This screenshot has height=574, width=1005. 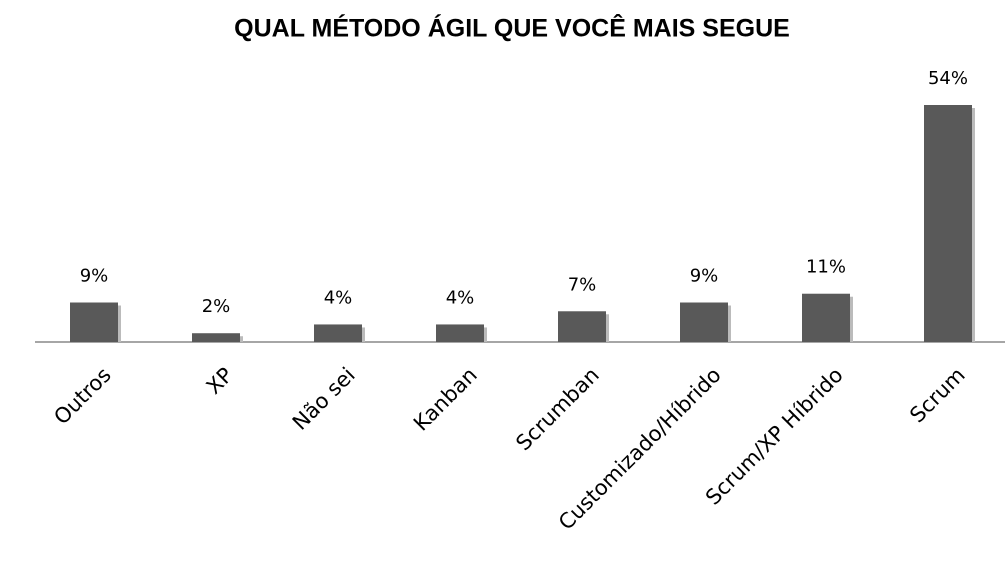 What do you see at coordinates (582, 284) in the screenshot?
I see `value-label: 7%` at bounding box center [582, 284].